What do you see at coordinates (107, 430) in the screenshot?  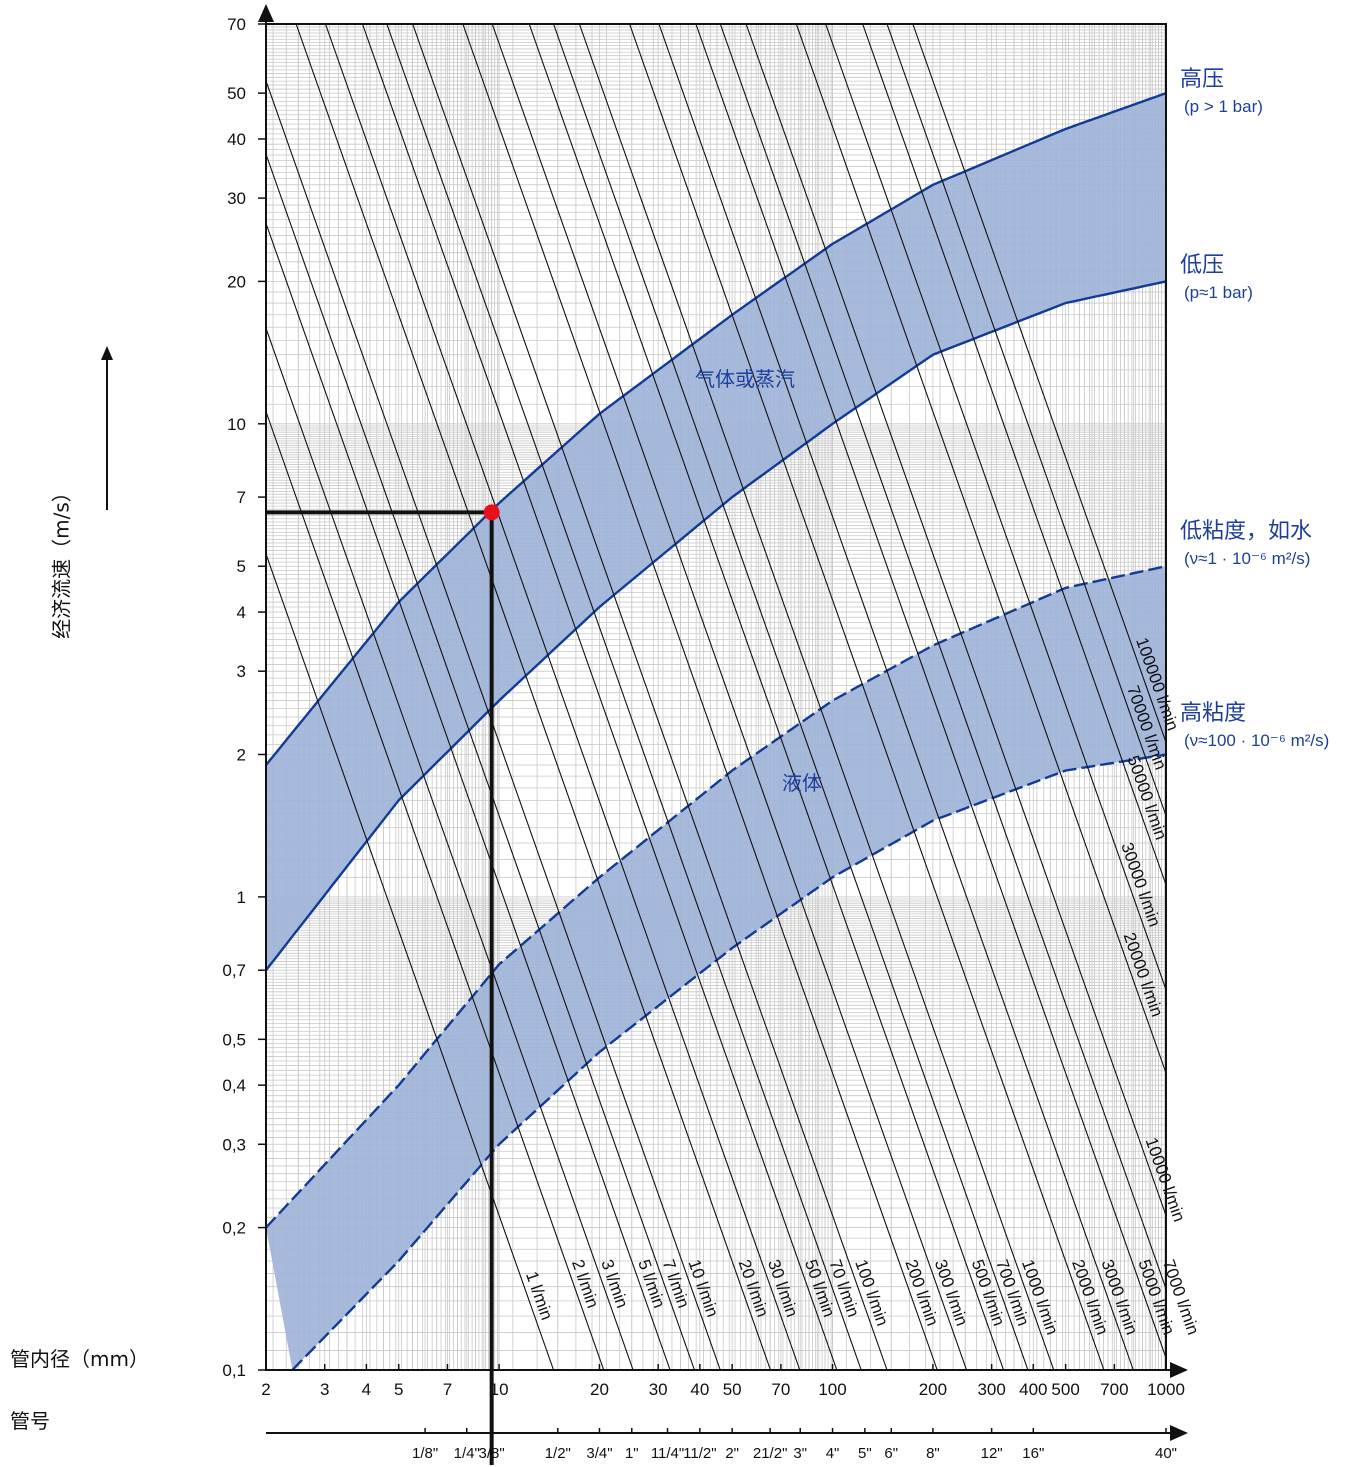 I see `y-axis-arrow` at bounding box center [107, 430].